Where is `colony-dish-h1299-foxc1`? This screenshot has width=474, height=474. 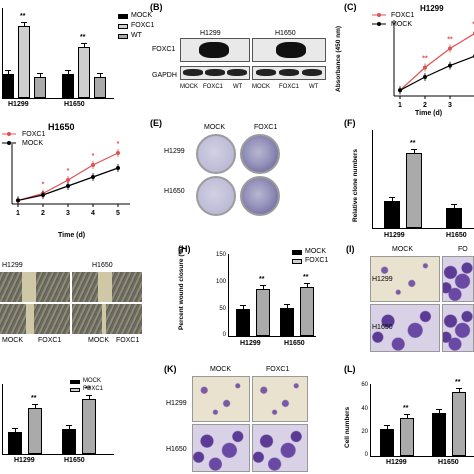
colony-dish-h1299-foxc1 is located at coordinates (260, 154).